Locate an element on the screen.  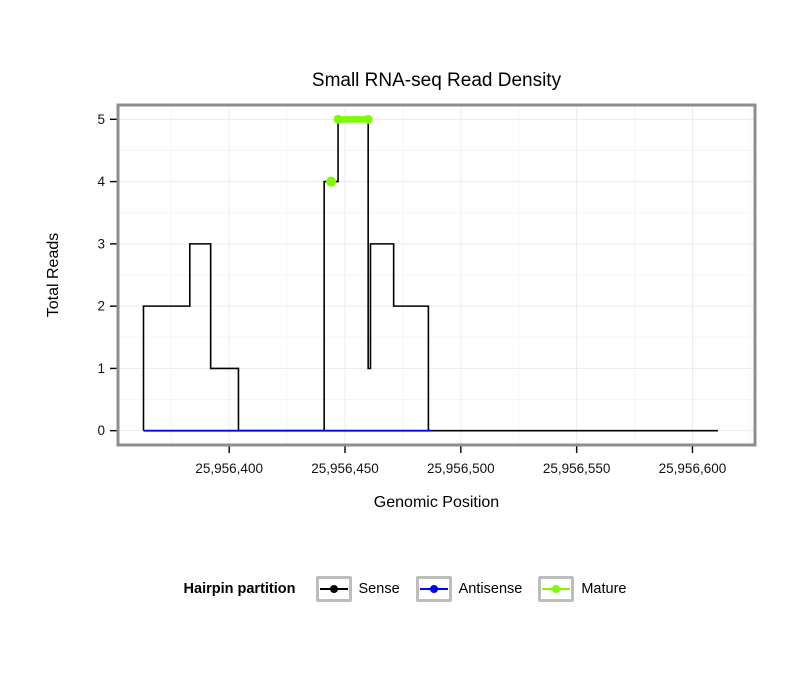
legend-item-sense: Sense is located at coordinates (357, 589).